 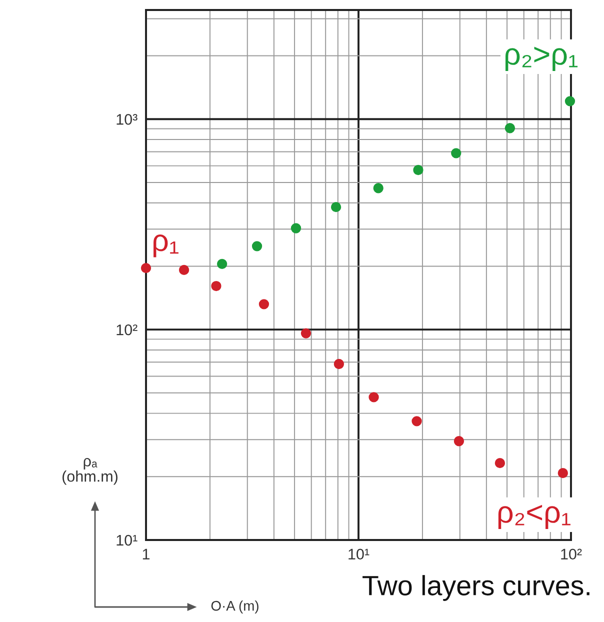 What do you see at coordinates (146, 554) in the screenshot?
I see `x-tick-label: 1` at bounding box center [146, 554].